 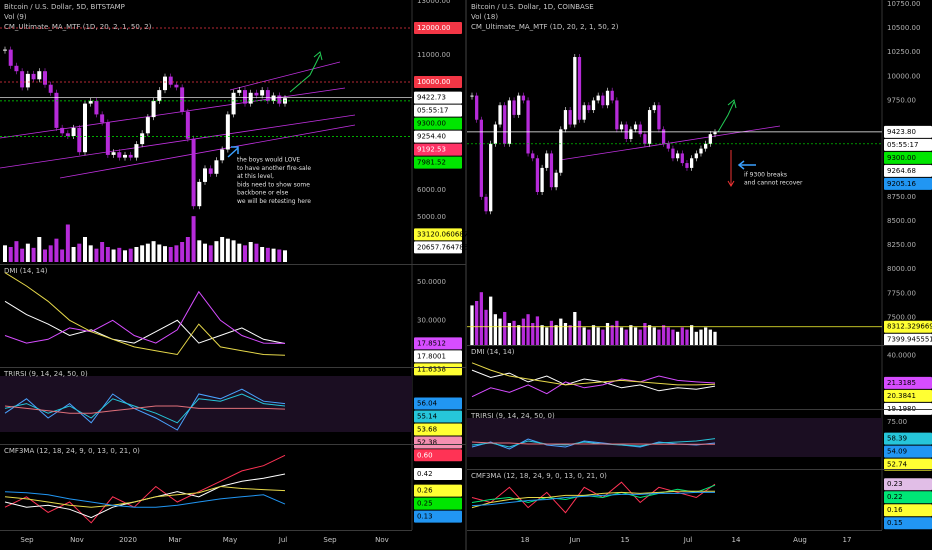 I want to click on axis-label: 10500.00, so click(x=903, y=28).